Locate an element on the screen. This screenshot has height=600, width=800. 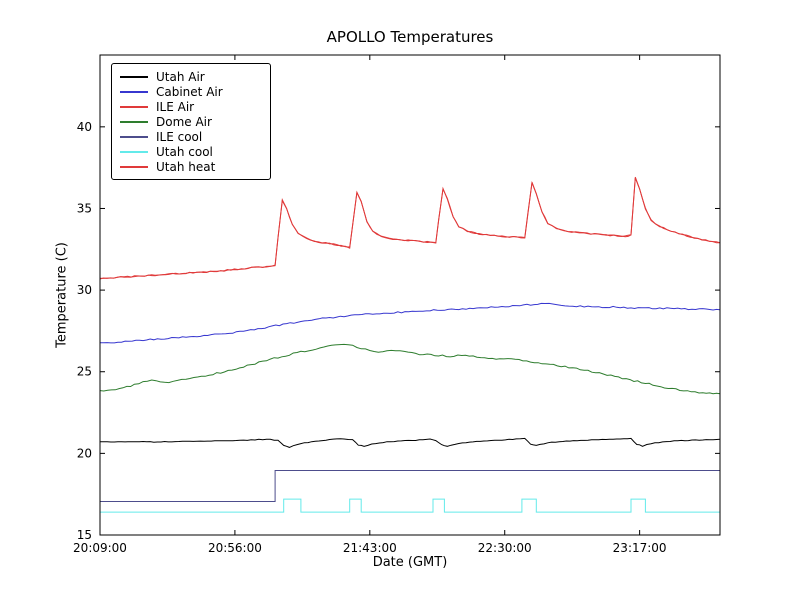
series-dome-air is located at coordinates (410, 369).